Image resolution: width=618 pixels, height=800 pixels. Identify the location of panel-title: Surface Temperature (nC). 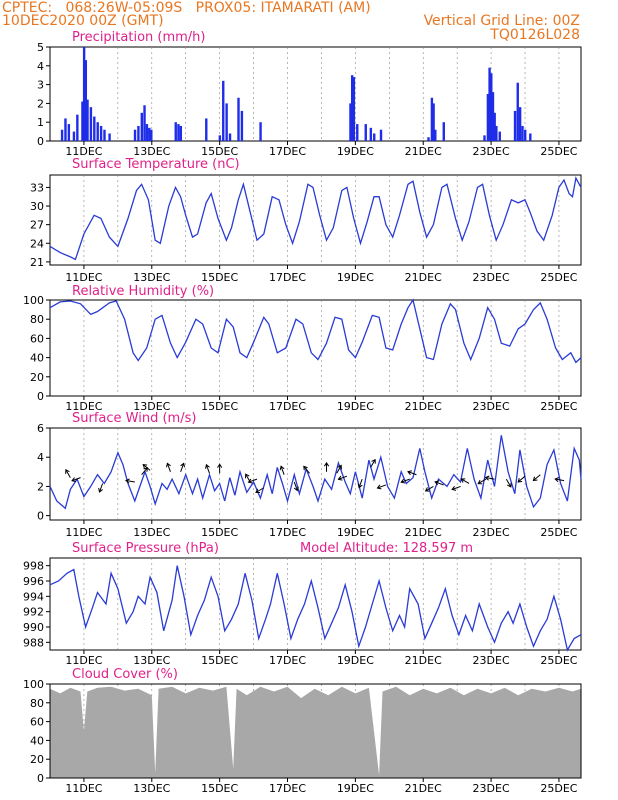
(156, 164).